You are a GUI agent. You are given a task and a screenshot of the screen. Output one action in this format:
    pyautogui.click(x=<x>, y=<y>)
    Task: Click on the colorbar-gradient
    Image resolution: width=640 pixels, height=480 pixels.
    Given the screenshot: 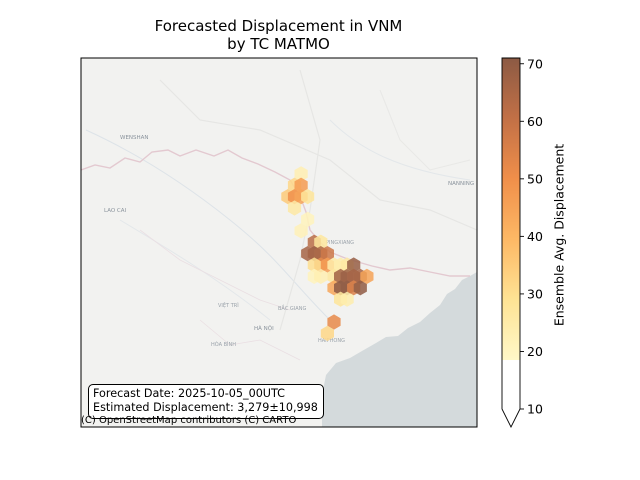 What is the action you would take?
    pyautogui.click(x=511, y=209)
    